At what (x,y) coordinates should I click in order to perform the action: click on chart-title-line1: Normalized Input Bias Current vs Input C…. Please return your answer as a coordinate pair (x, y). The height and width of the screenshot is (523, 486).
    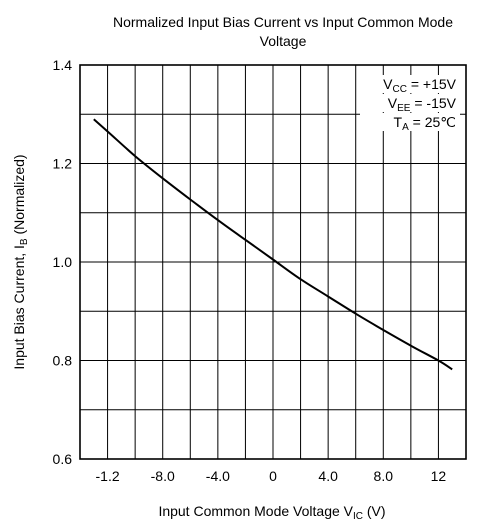
    Looking at the image, I should click on (283, 22).